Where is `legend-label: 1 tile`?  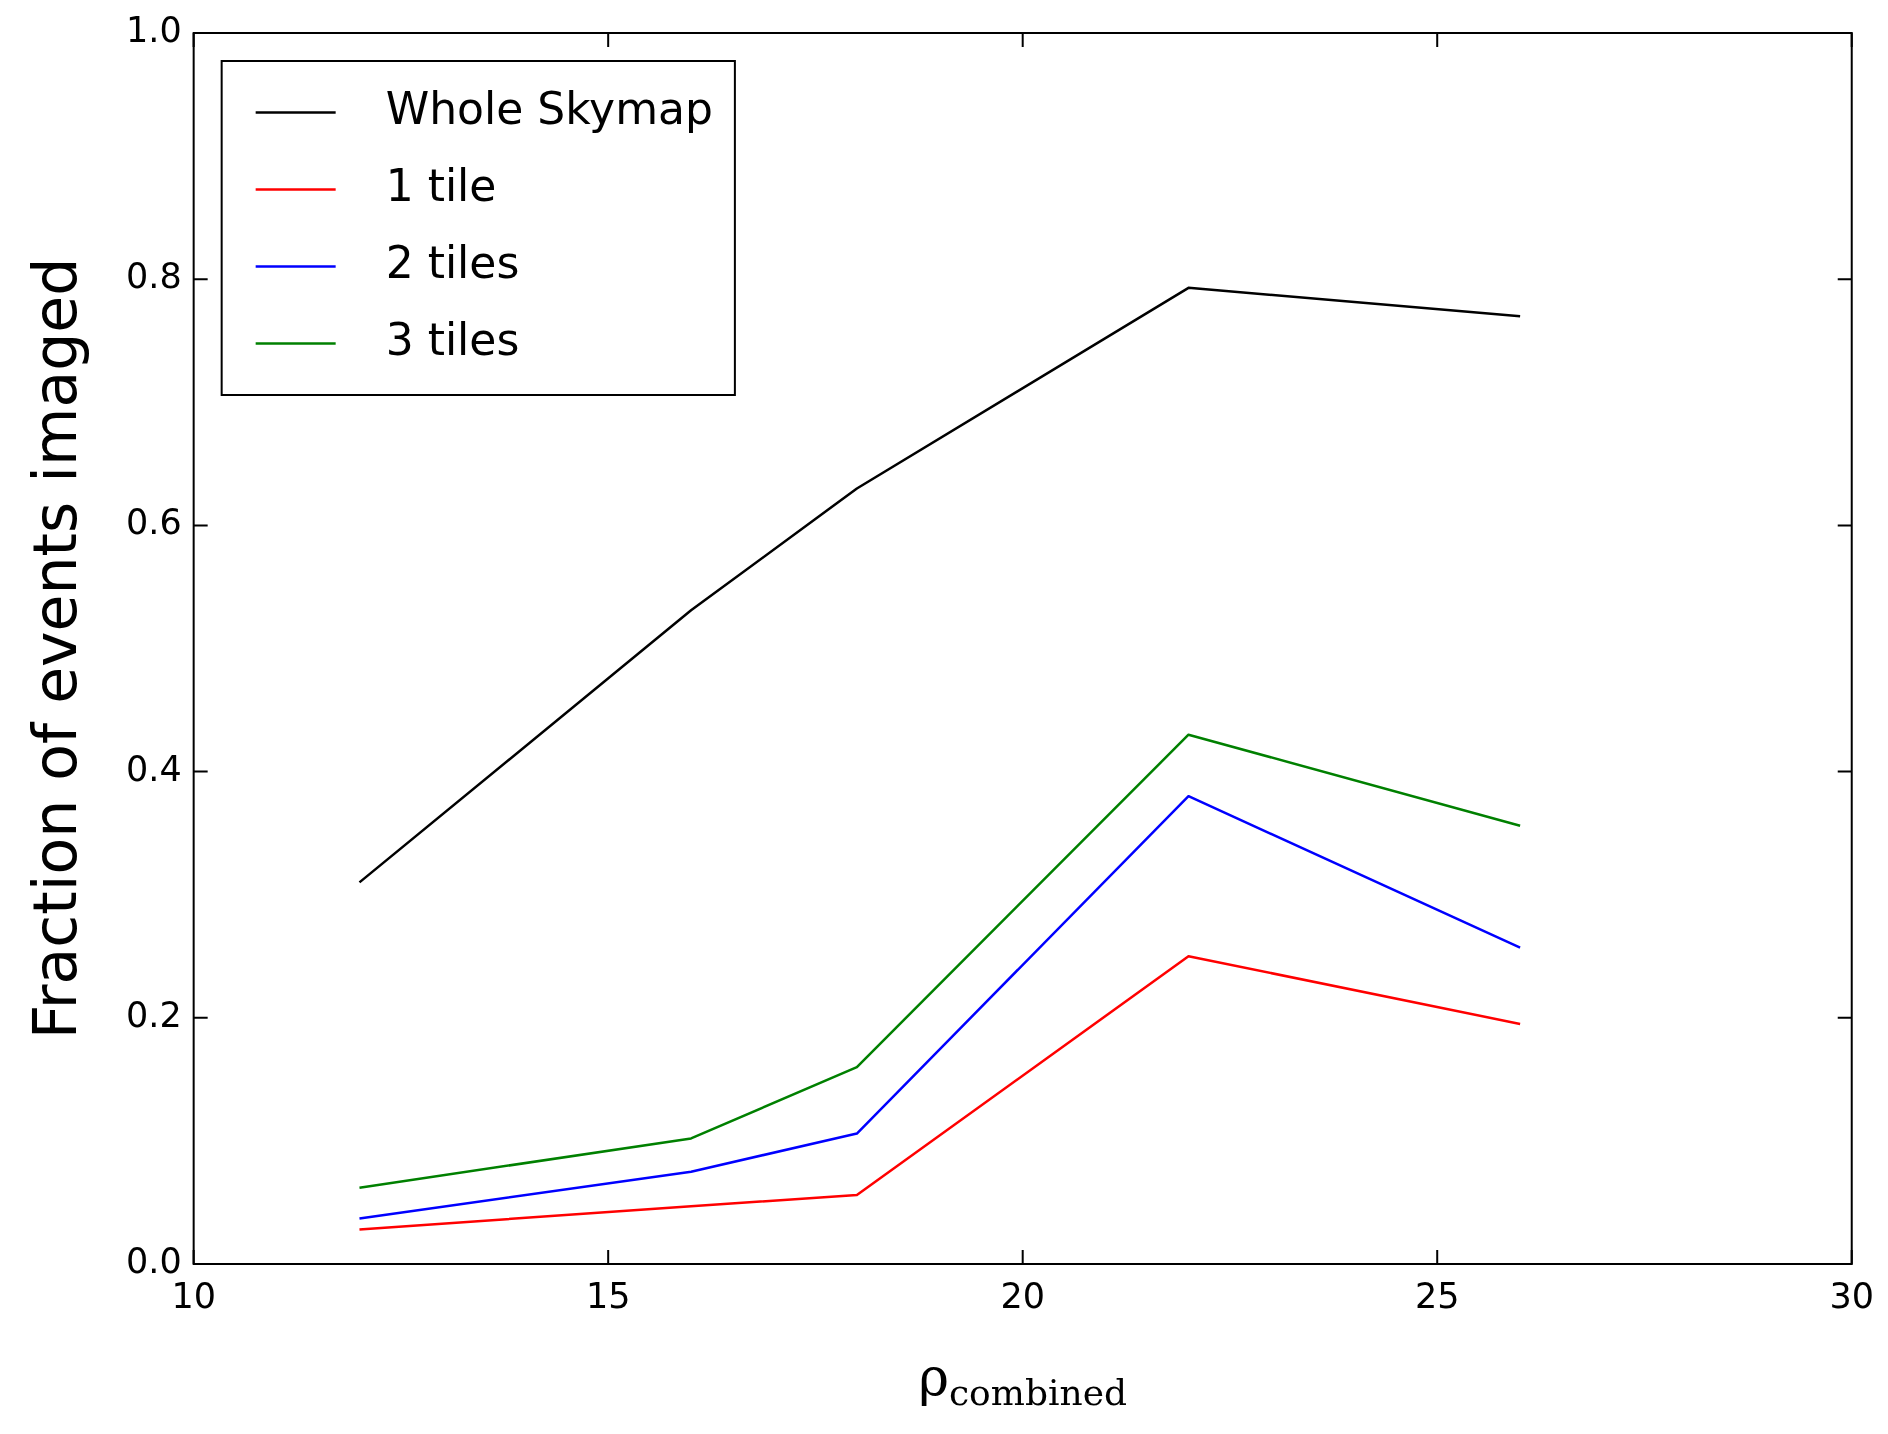 legend-label: 1 tile is located at coordinates (441, 185).